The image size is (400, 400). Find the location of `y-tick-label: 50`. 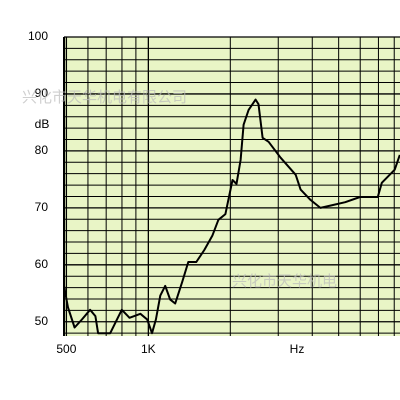

y-tick-label: 50 is located at coordinates (42, 321).